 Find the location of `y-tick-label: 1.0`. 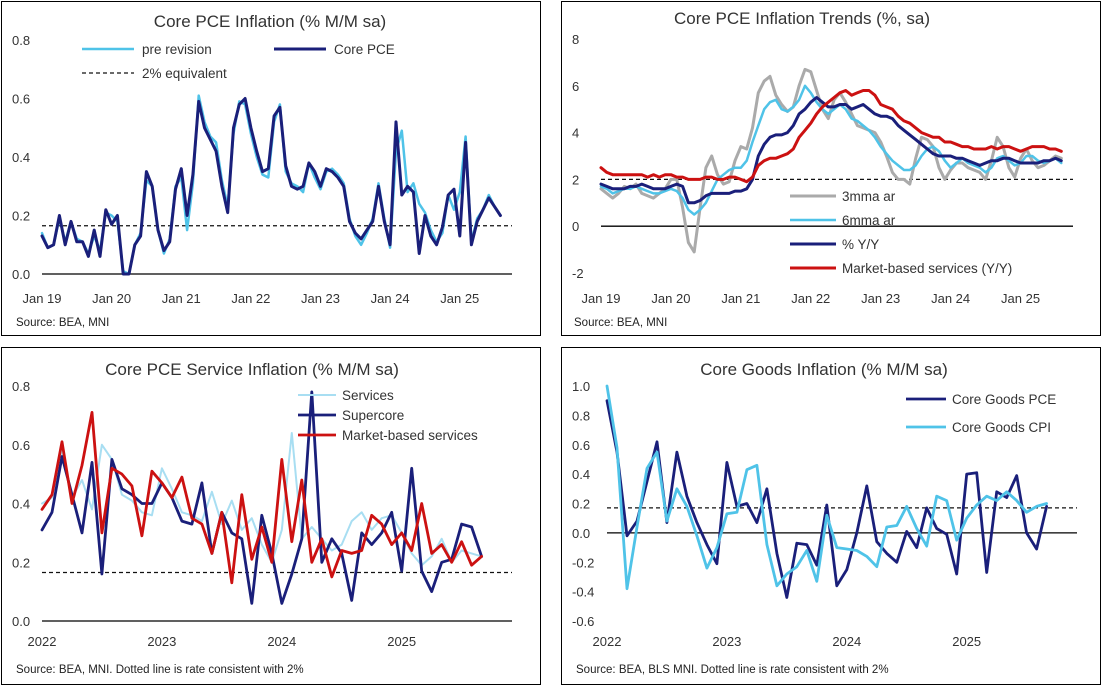

y-tick-label: 1.0 is located at coordinates (581, 386).